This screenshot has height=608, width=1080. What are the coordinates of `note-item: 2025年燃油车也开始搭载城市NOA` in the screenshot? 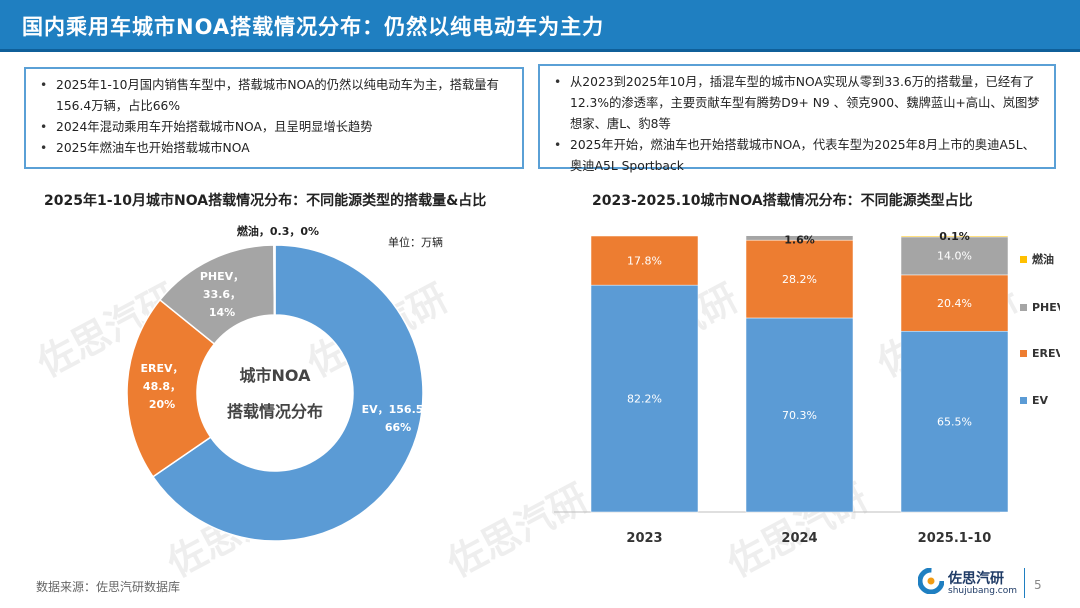 It's located at (275, 148).